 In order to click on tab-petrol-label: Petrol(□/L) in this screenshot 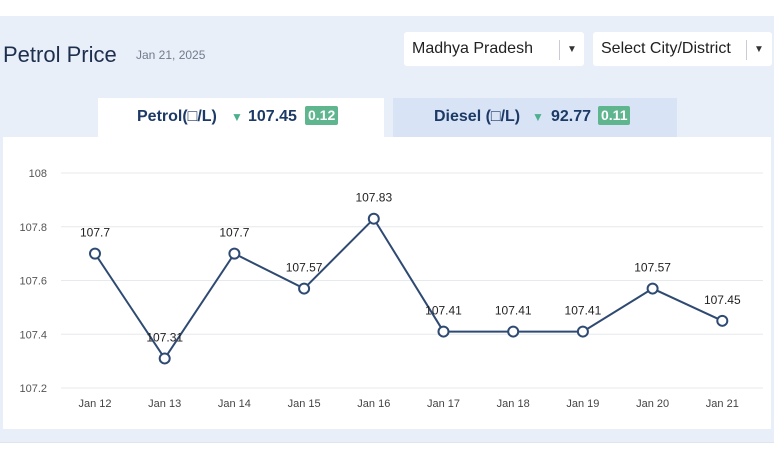, I will do `click(177, 116)`.